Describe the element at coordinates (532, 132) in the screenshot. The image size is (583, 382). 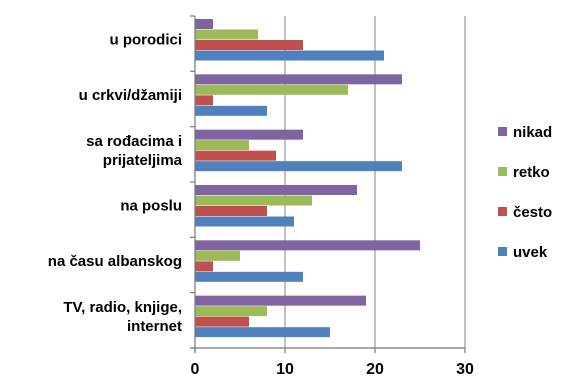
I see `legend-label-nikad: nikad` at that location.